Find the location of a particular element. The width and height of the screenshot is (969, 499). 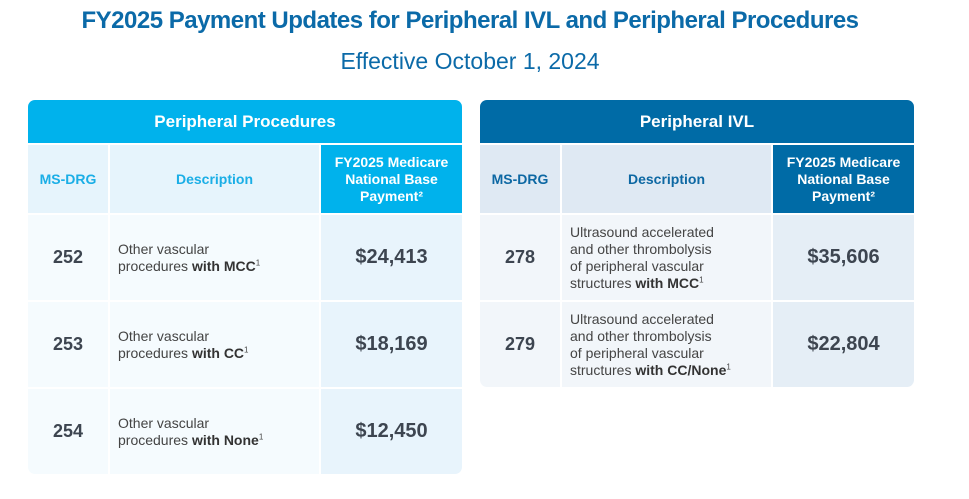

description-qualifier: with CC is located at coordinates (218, 352).